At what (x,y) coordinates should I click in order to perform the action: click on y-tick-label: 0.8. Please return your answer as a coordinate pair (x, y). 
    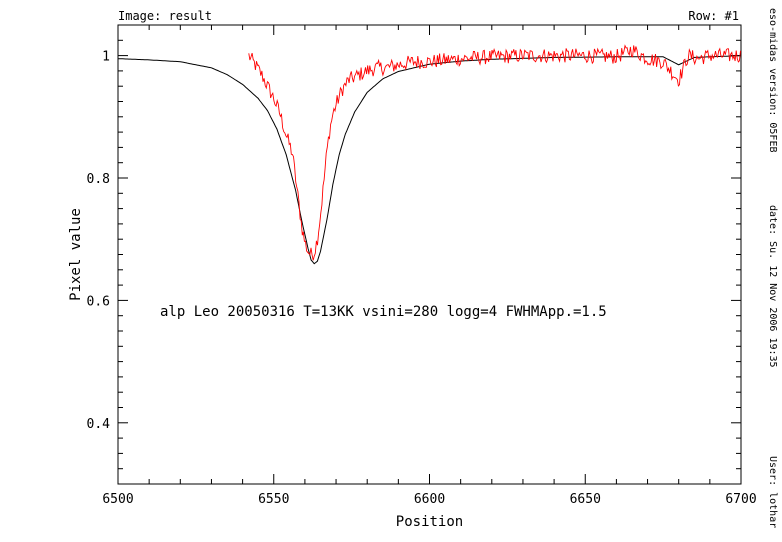
    Looking at the image, I should click on (98, 179).